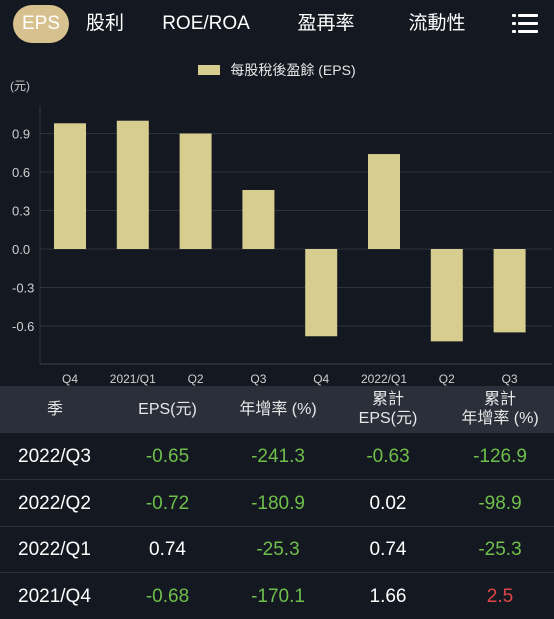 Image resolution: width=554 pixels, height=619 pixels. Describe the element at coordinates (23, 287) in the screenshot. I see `y-tick-label: -0.3` at that location.